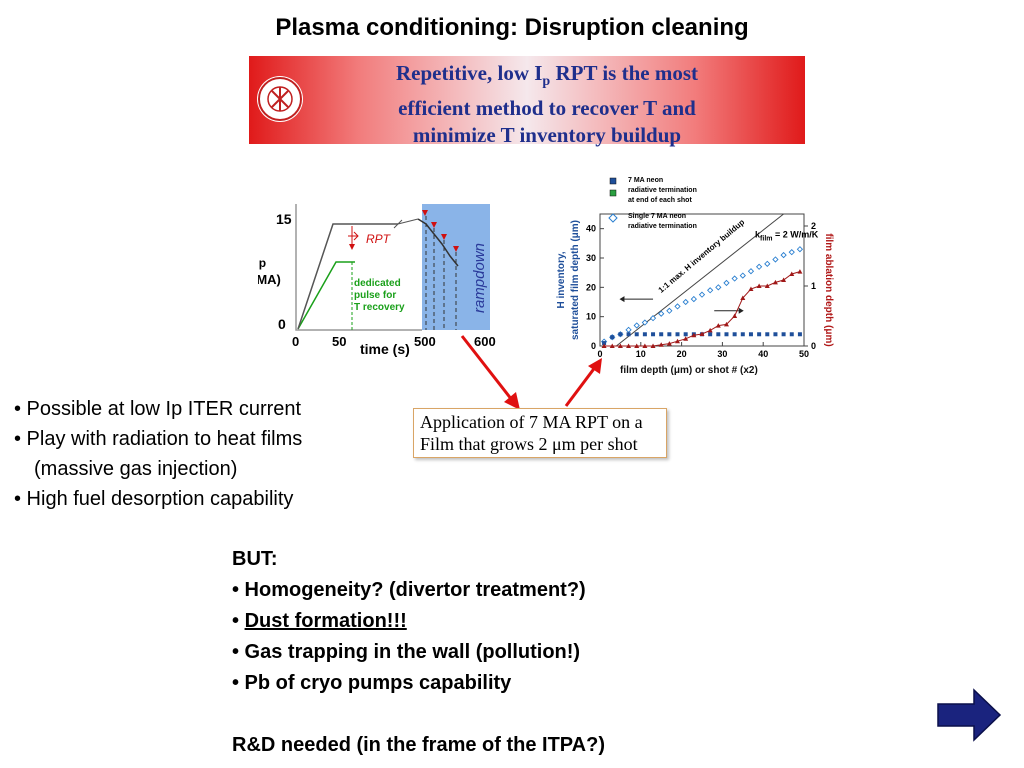 This screenshot has width=1024, height=768. What do you see at coordinates (593, 346) in the screenshot?
I see `y-left-tick-label: 0` at bounding box center [593, 346].